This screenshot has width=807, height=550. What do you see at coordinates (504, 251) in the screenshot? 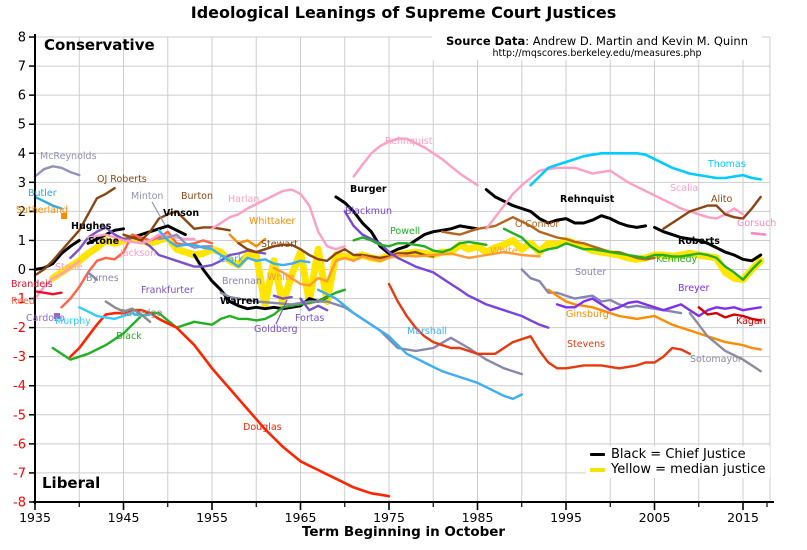
I see `justice-label-white: White` at bounding box center [504, 251].